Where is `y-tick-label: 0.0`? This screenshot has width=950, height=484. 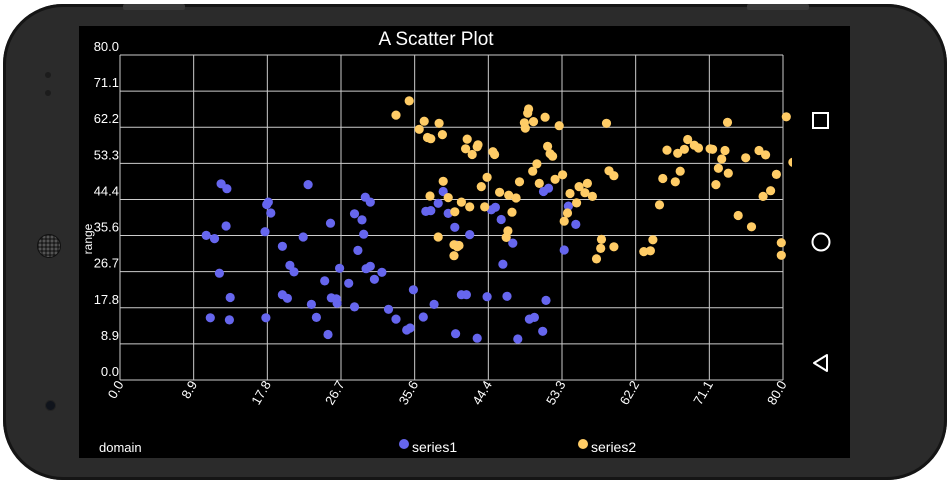
y-tick-label: 0.0 is located at coordinates (110, 371).